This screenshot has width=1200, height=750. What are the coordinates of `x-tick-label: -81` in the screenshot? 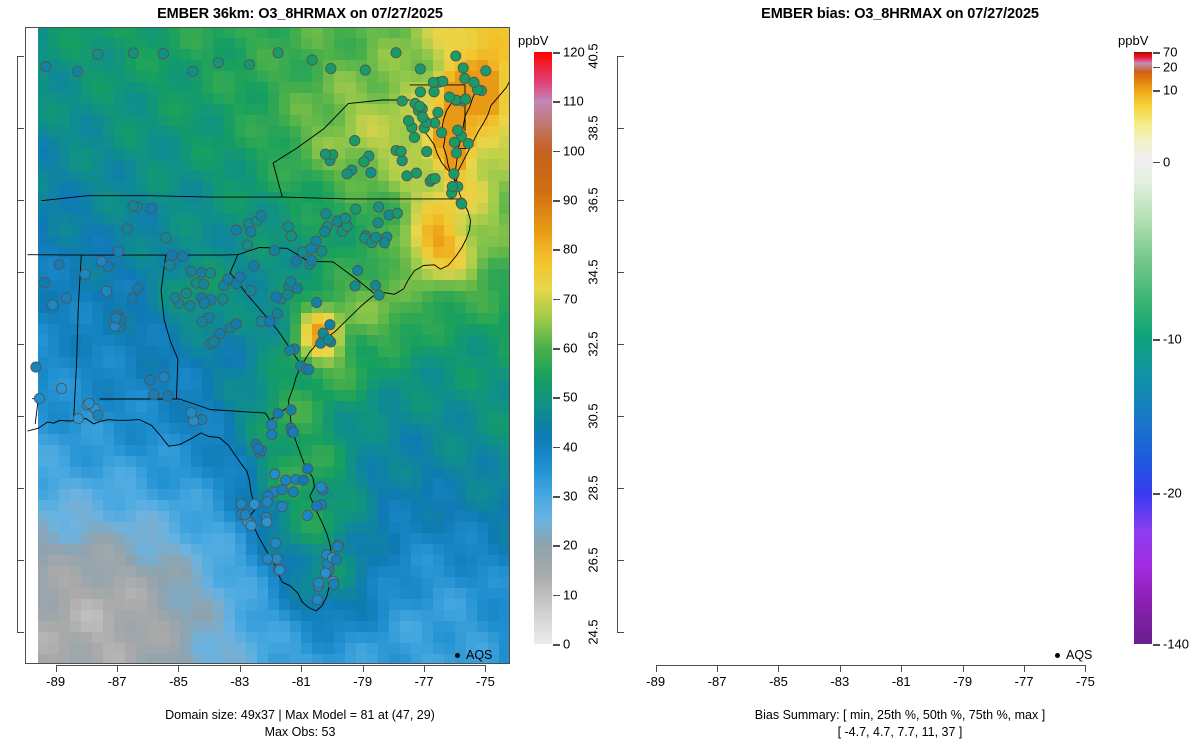 It's located at (301, 681).